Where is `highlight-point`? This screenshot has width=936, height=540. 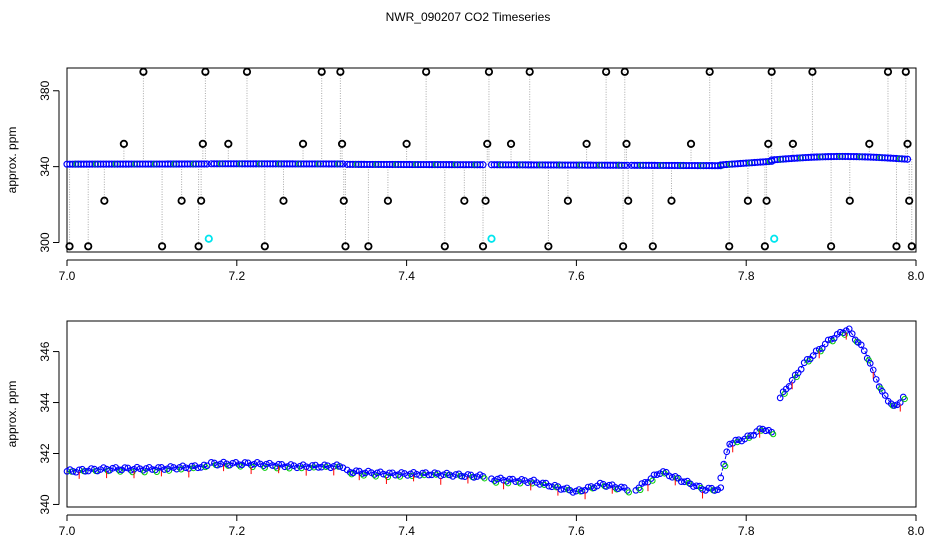 highlight-point is located at coordinates (208, 238).